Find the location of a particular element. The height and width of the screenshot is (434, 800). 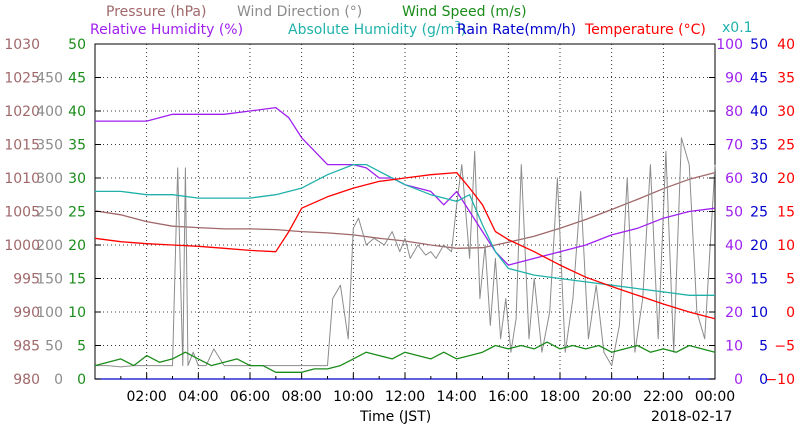

y-tick-label-temperature: 0 is located at coordinates (790, 313).